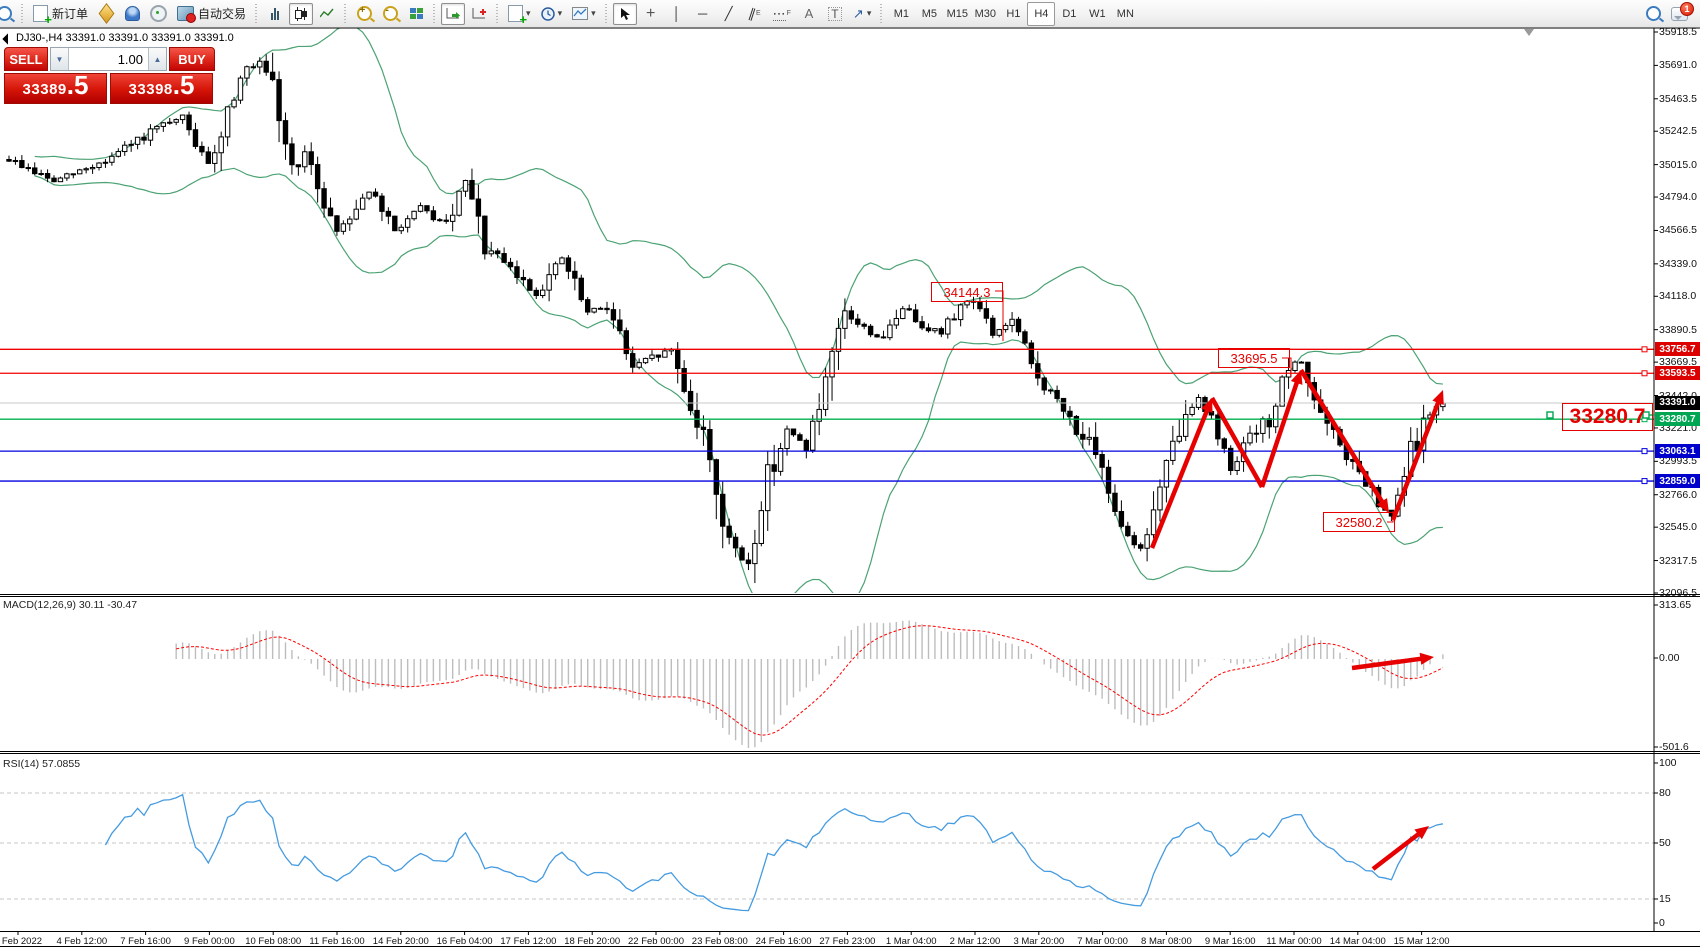 This screenshot has height=947, width=1700. What do you see at coordinates (1680, 13) in the screenshot?
I see `notifications-button: 1` at bounding box center [1680, 13].